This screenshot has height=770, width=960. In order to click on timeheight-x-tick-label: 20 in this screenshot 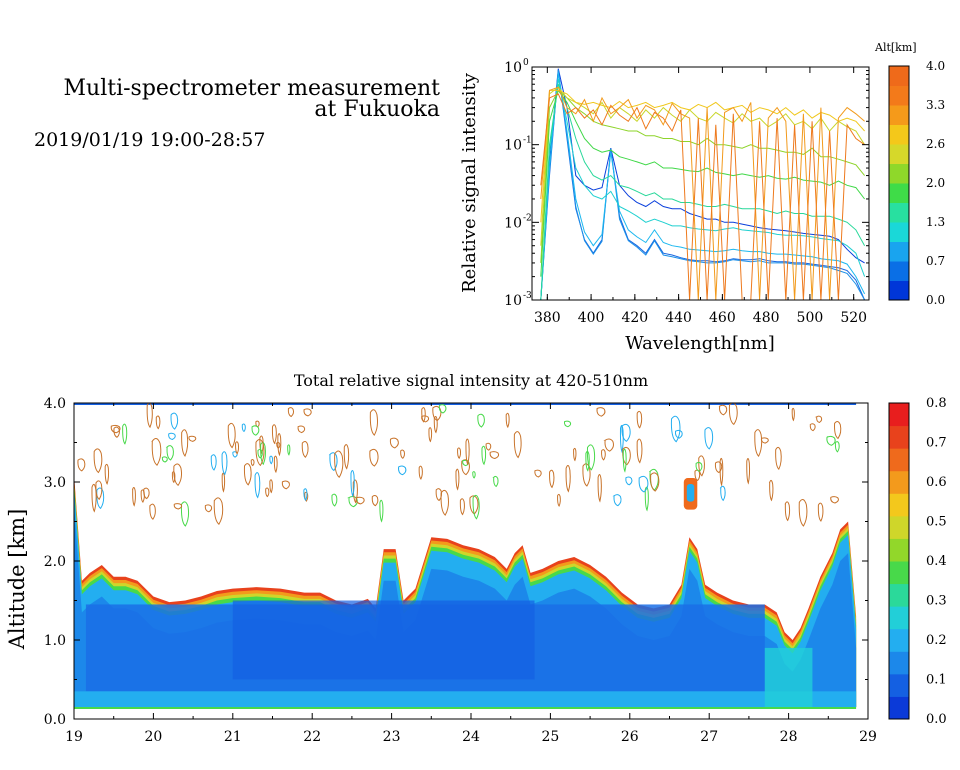, I will do `click(153, 737)`.